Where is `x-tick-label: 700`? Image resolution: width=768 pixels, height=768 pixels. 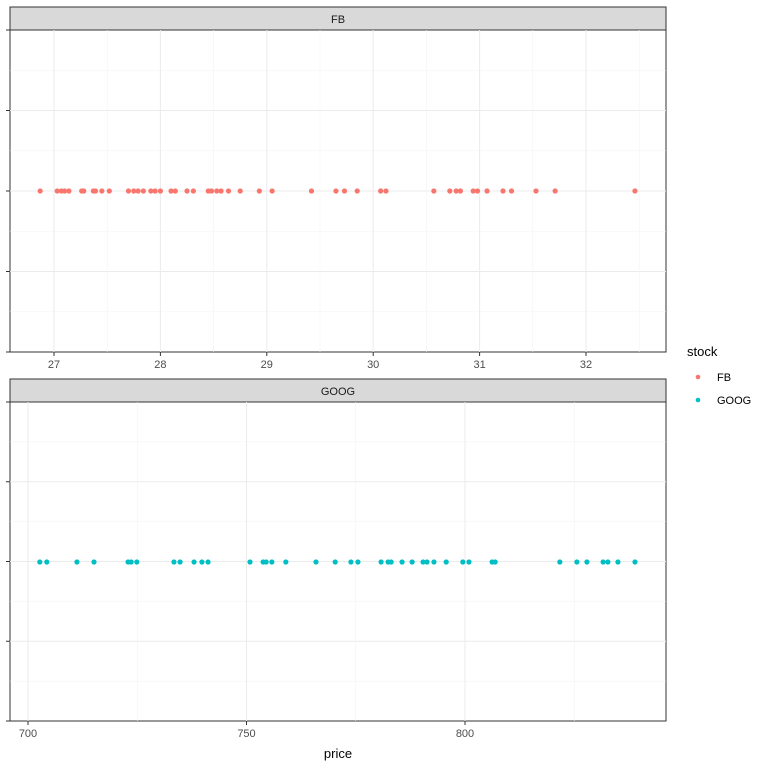
x-tick-label: 700 is located at coordinates (28, 734).